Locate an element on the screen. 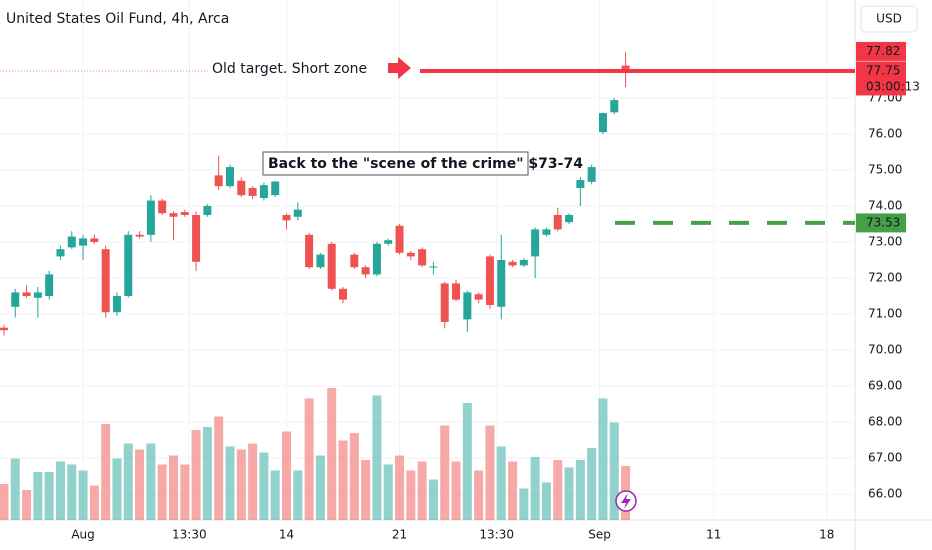  annotation: Old target. Short zone is located at coordinates (289, 69).